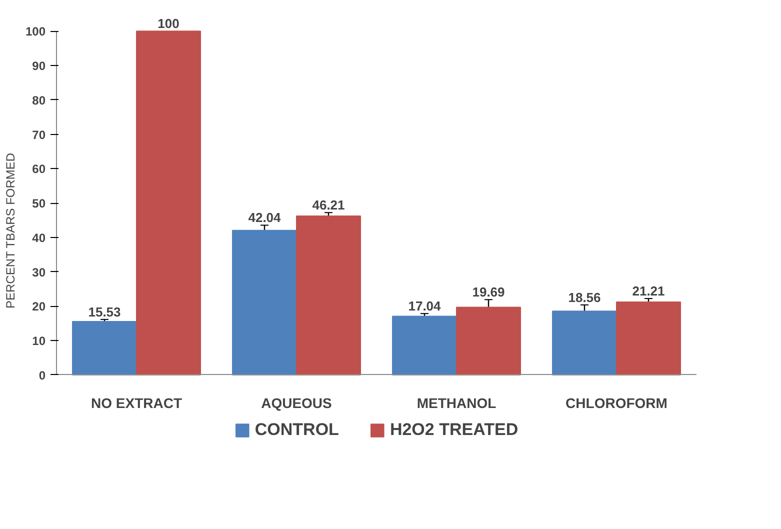  I want to click on x-tick-label: AQUEOUS, so click(296, 402).